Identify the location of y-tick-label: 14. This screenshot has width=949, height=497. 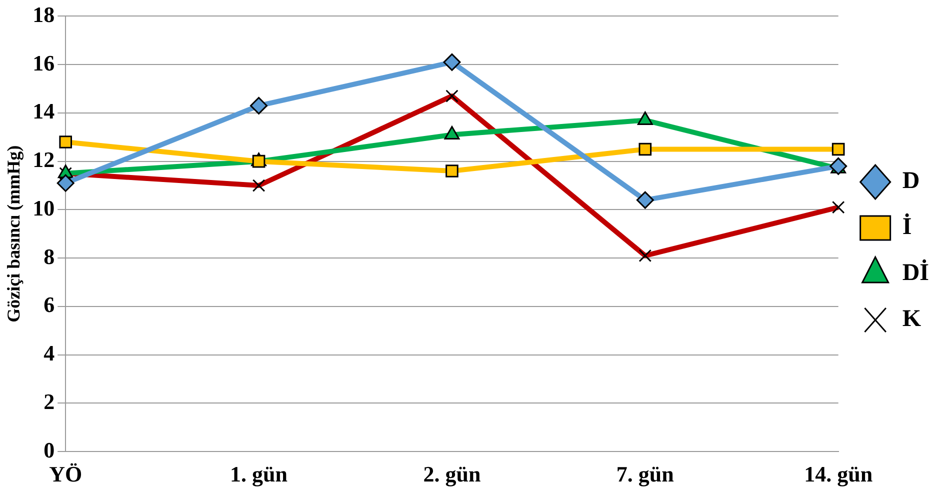
(43, 111).